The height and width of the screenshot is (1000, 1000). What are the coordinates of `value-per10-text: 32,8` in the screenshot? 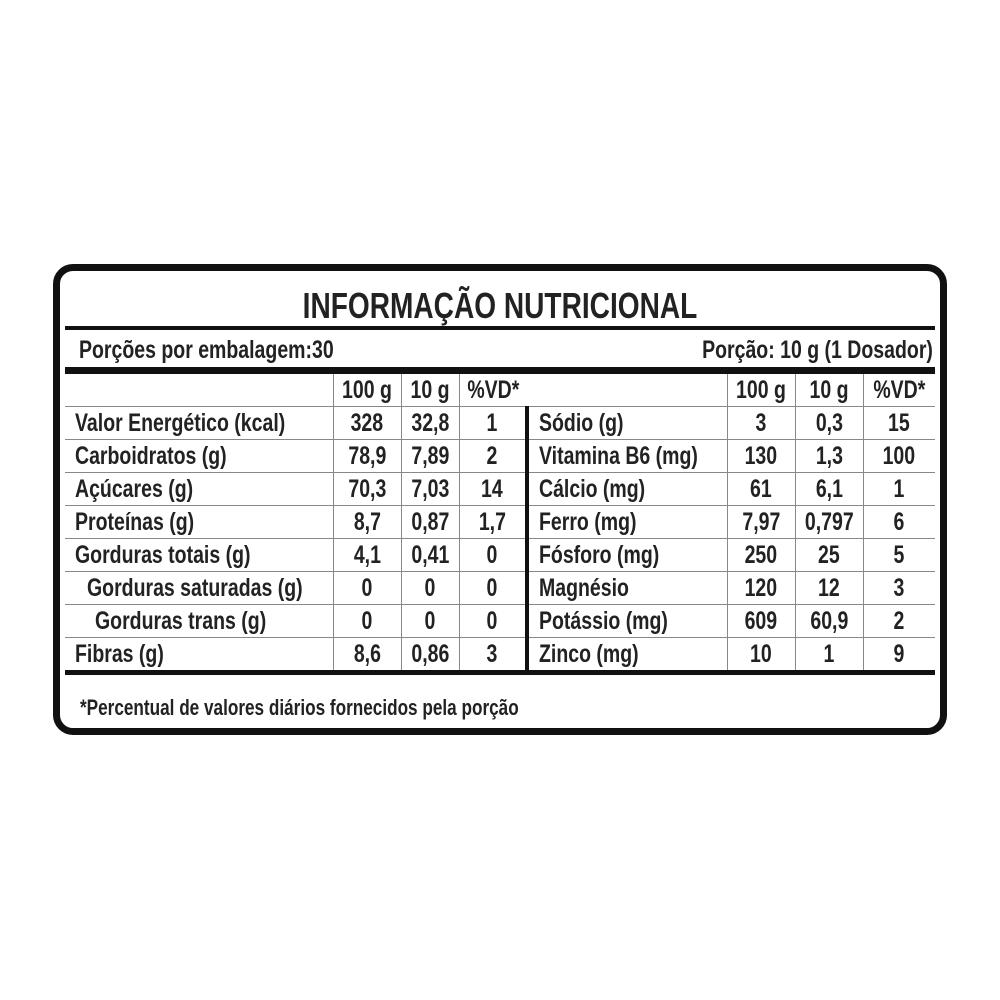 It's located at (430, 422).